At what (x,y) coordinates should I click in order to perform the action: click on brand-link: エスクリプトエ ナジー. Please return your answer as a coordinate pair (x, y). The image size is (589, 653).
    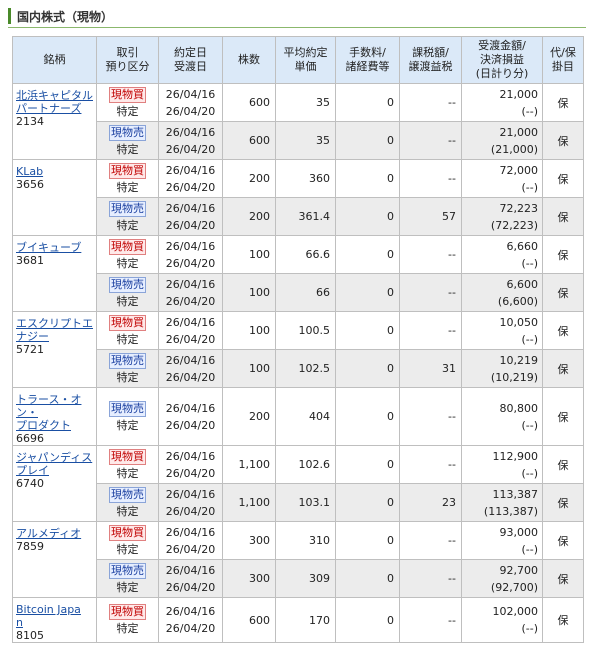
    Looking at the image, I should click on (55, 330).